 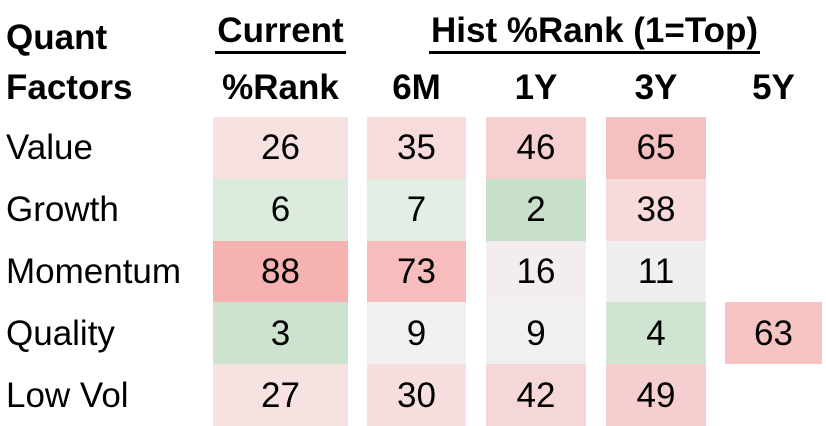 I want to click on col-header-6m: 6M, so click(x=416, y=87).